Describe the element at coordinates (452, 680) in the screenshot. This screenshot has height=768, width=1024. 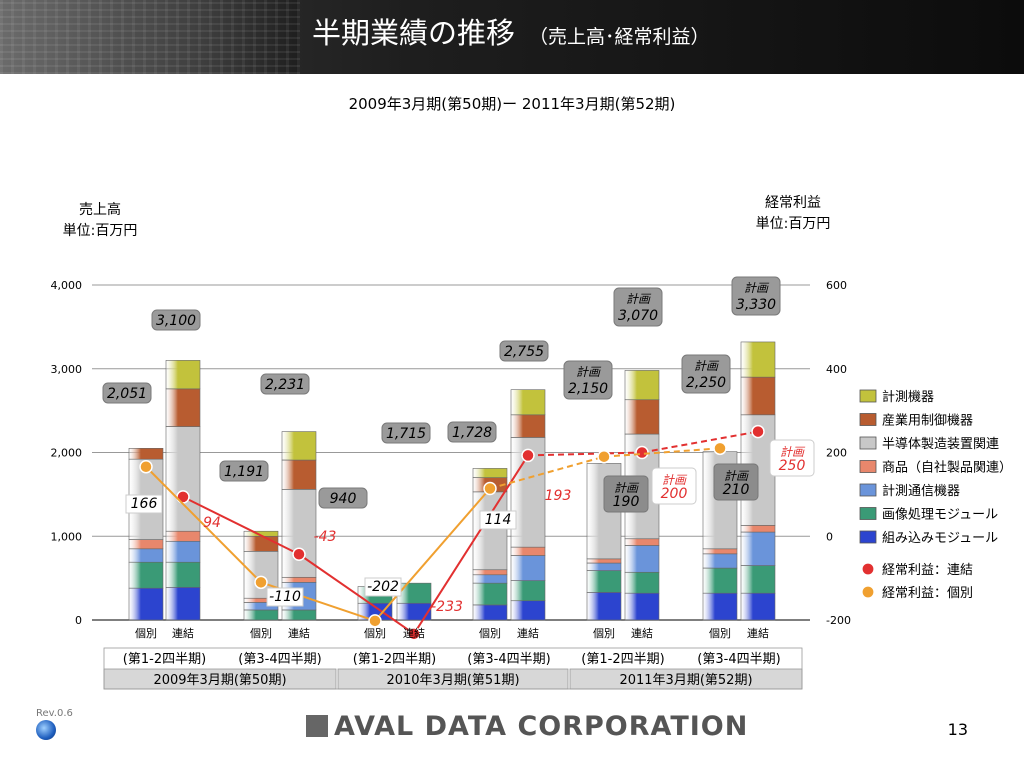
I see `period-label: 2010年3月期(第51期)` at that location.